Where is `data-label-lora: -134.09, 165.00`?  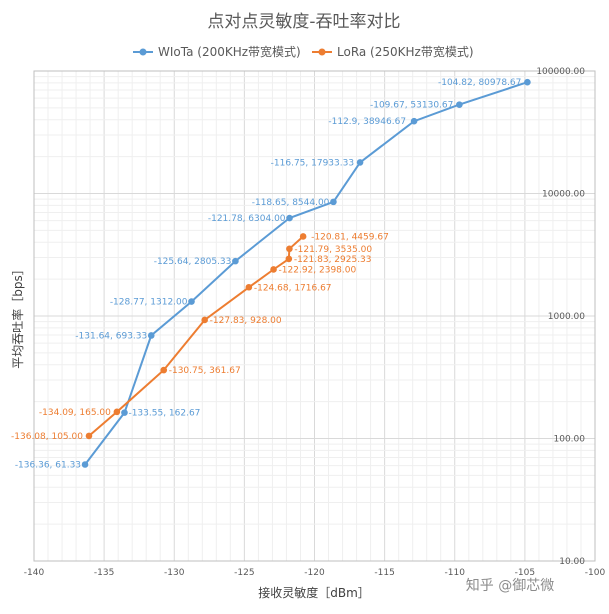 data-label-lora: -134.09, 165.00 is located at coordinates (75, 413).